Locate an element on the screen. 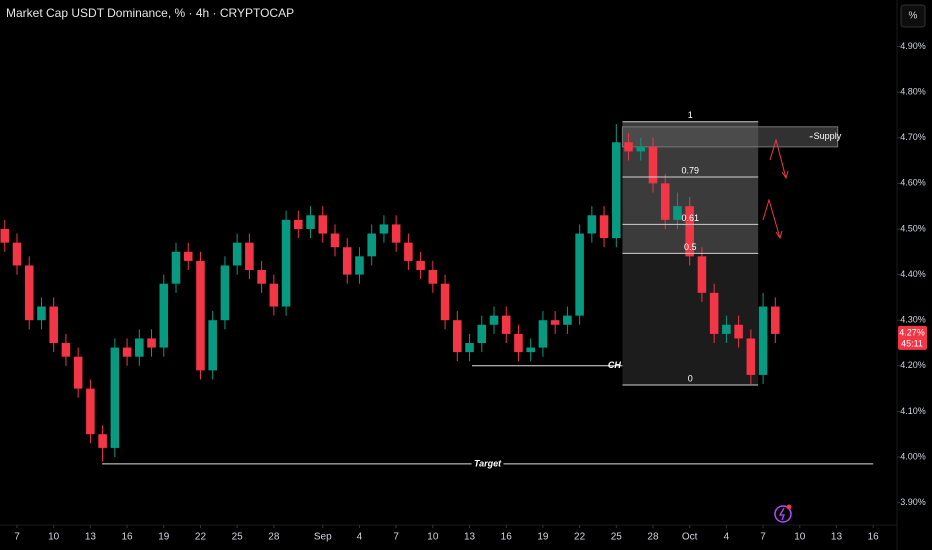 The height and width of the screenshot is (550, 932). alert-icon is located at coordinates (783, 514).